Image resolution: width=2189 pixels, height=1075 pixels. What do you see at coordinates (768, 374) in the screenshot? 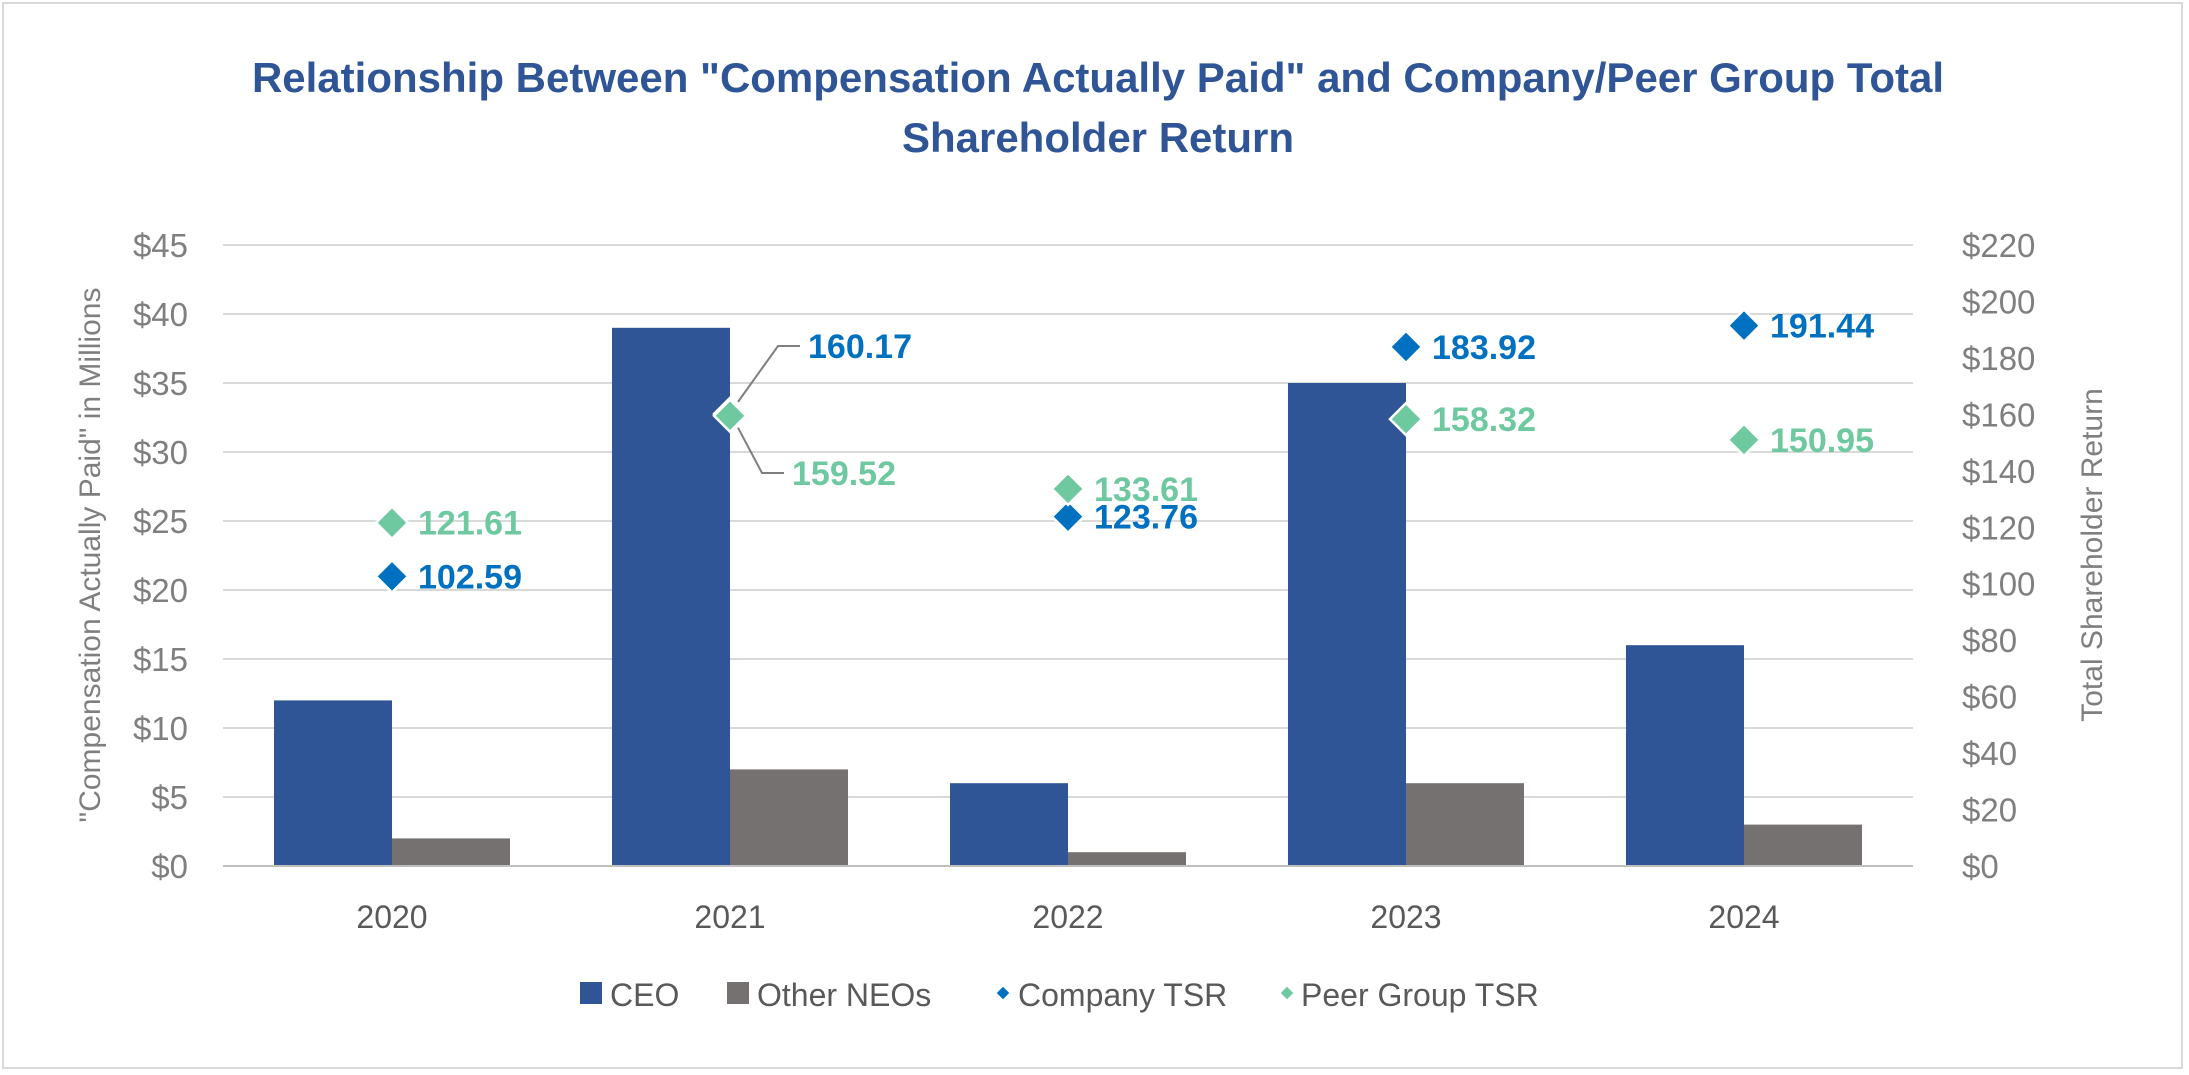
I see `company-tsr-leader-line` at bounding box center [768, 374].